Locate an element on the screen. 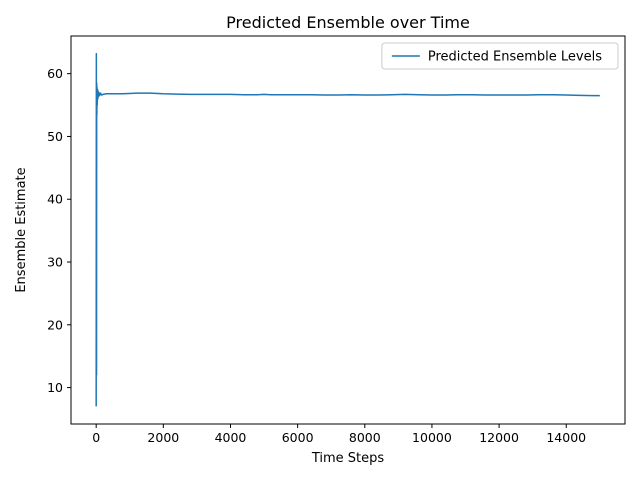 The width and height of the screenshot is (640, 480). x-tick-label: 8000 is located at coordinates (365, 437).